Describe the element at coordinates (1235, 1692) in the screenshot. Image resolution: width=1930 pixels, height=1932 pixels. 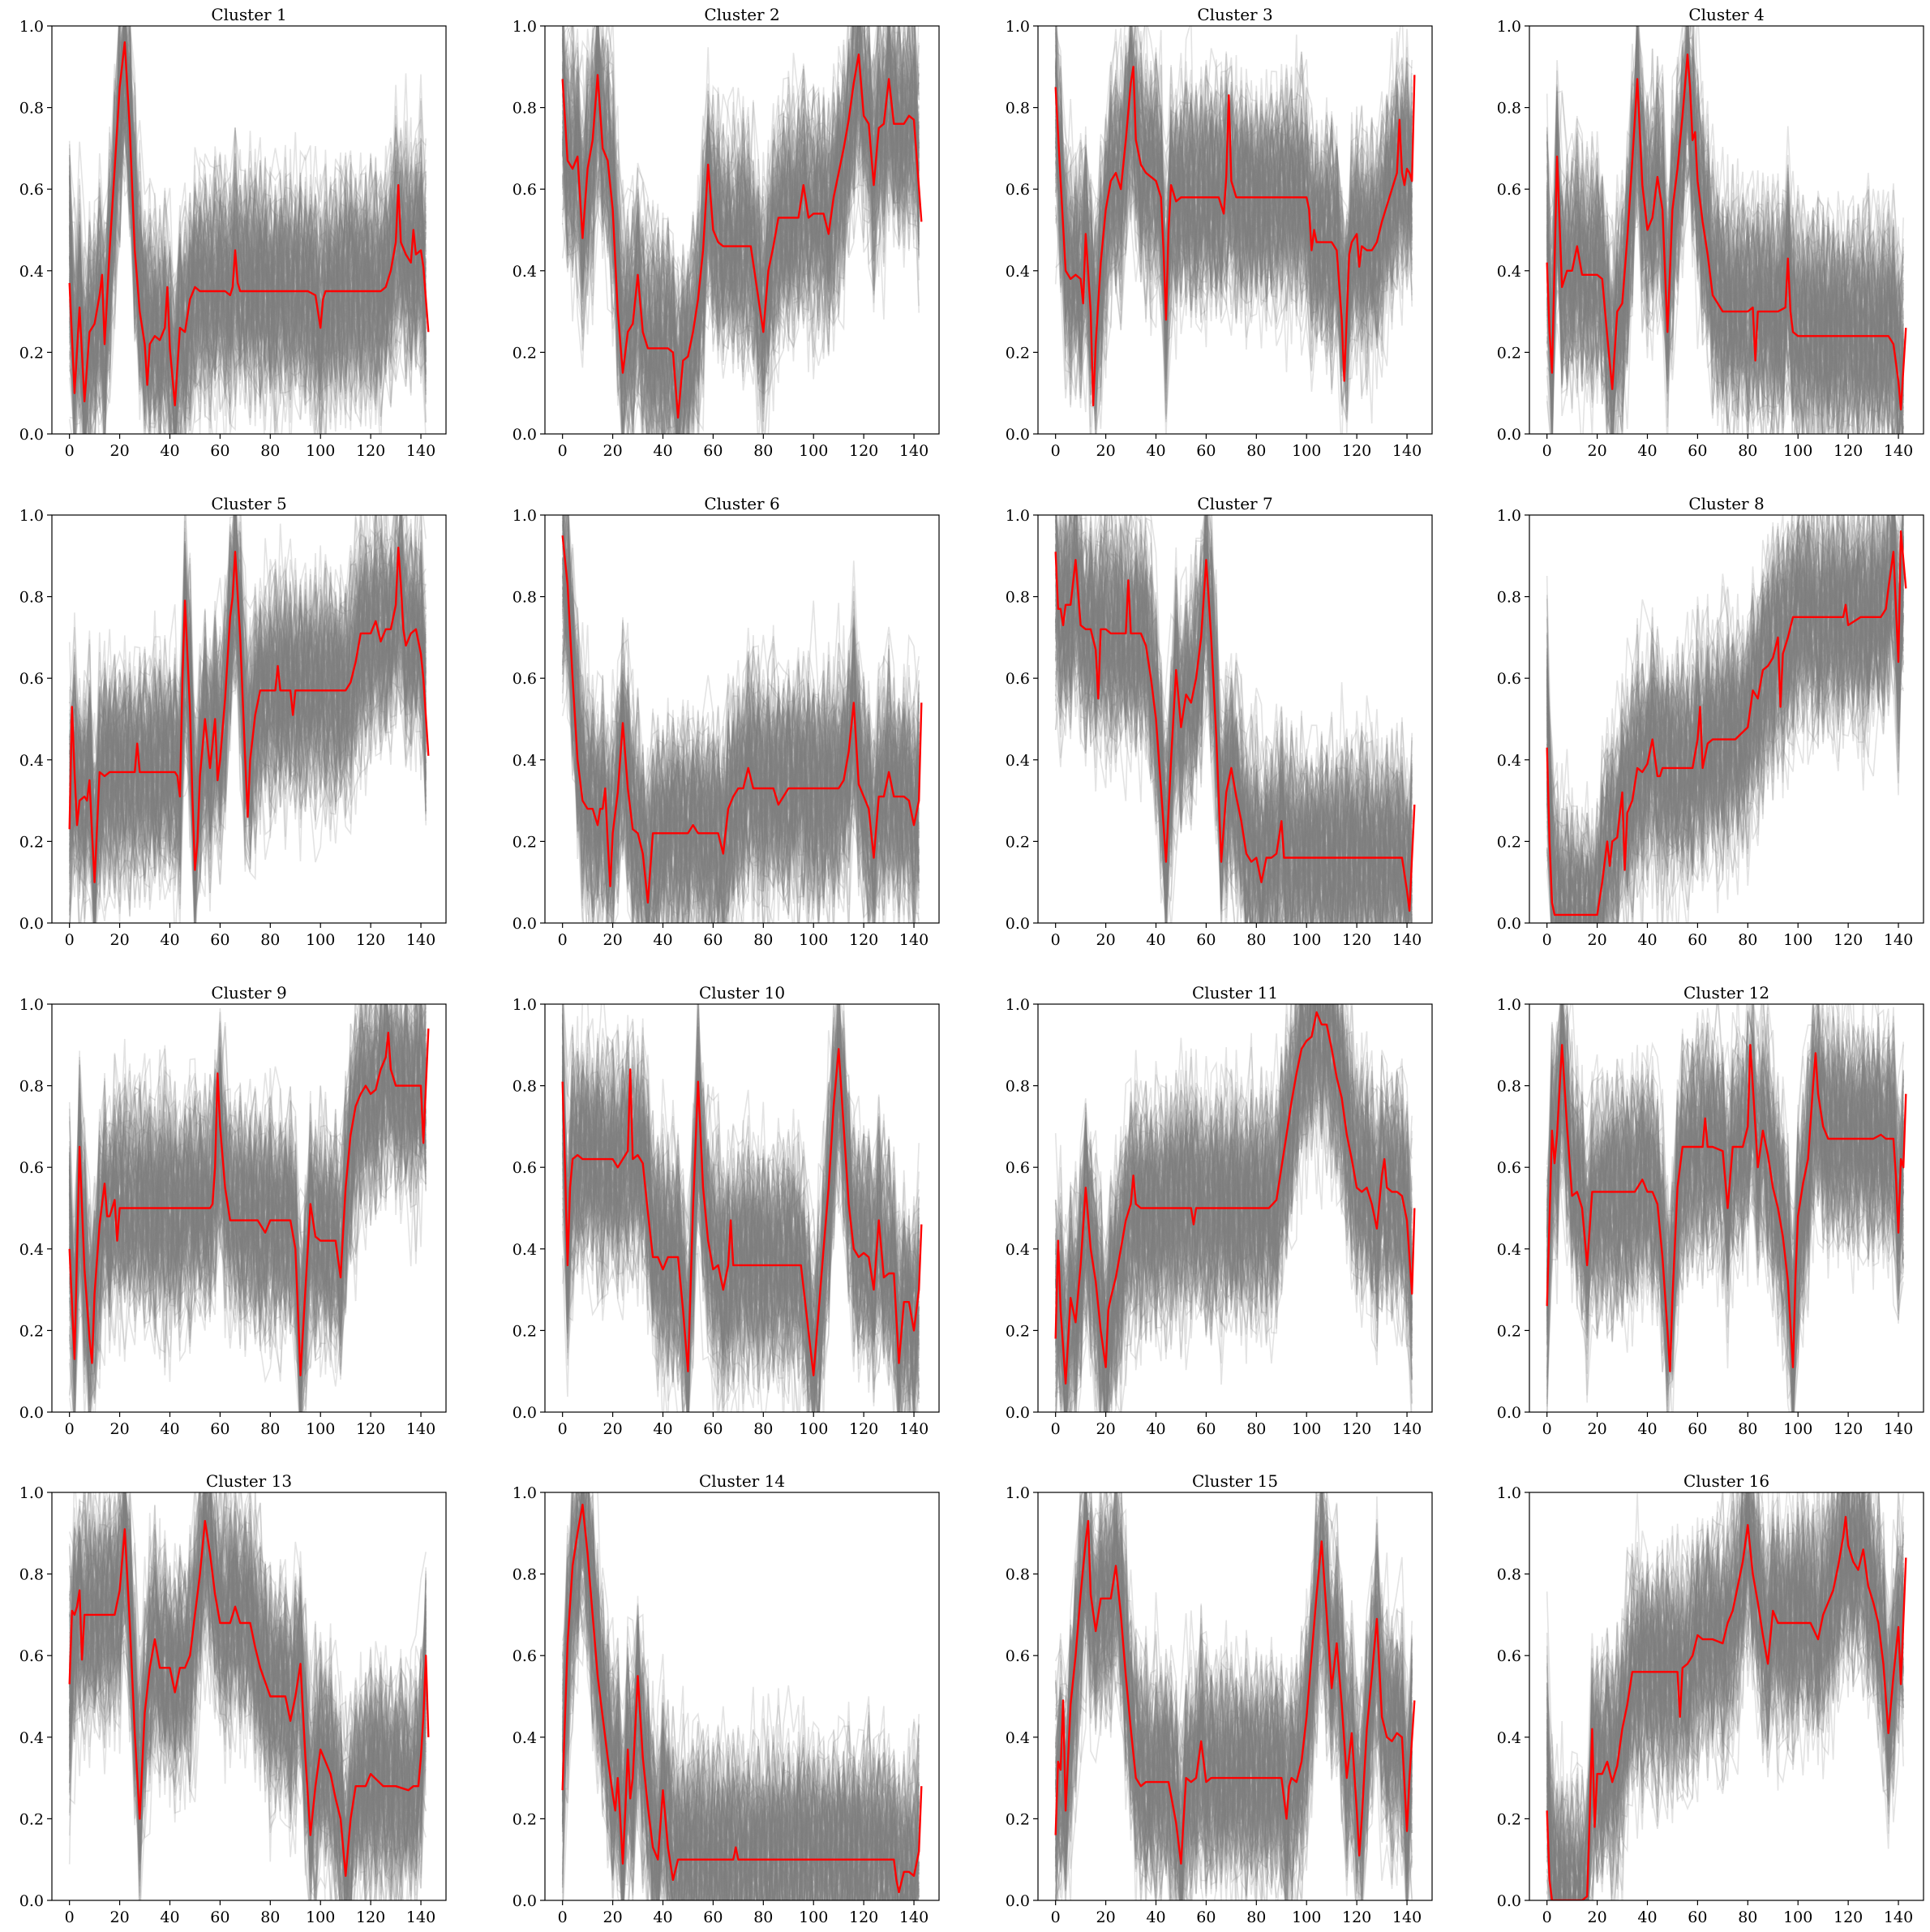
I see `centroid-line` at that location.